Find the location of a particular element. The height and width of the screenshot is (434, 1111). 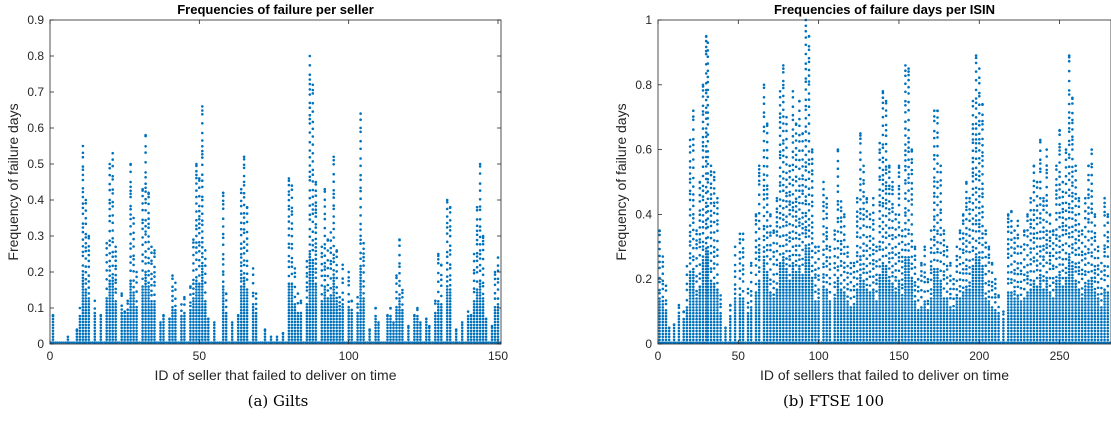

y-tick-label: 0.5 is located at coordinates (35, 164).